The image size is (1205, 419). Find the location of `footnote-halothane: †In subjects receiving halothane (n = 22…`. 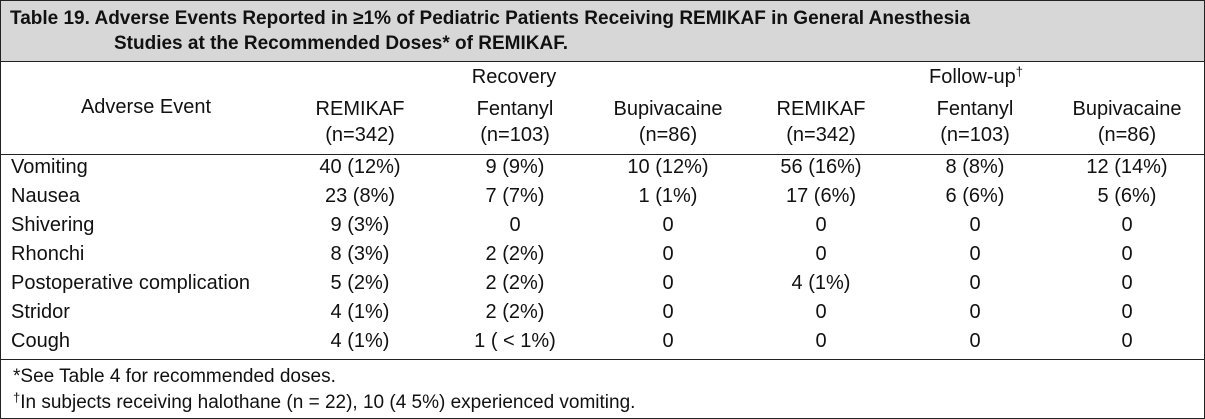

footnote-halothane: †In subjects receiving halothane (n = 22… is located at coordinates (324, 402).